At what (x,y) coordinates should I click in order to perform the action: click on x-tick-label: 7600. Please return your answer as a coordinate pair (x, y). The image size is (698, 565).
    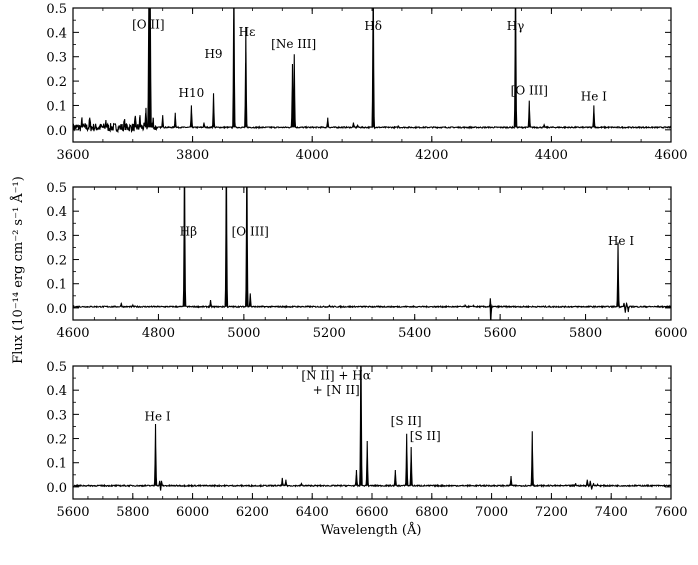
    Looking at the image, I should click on (670, 512).